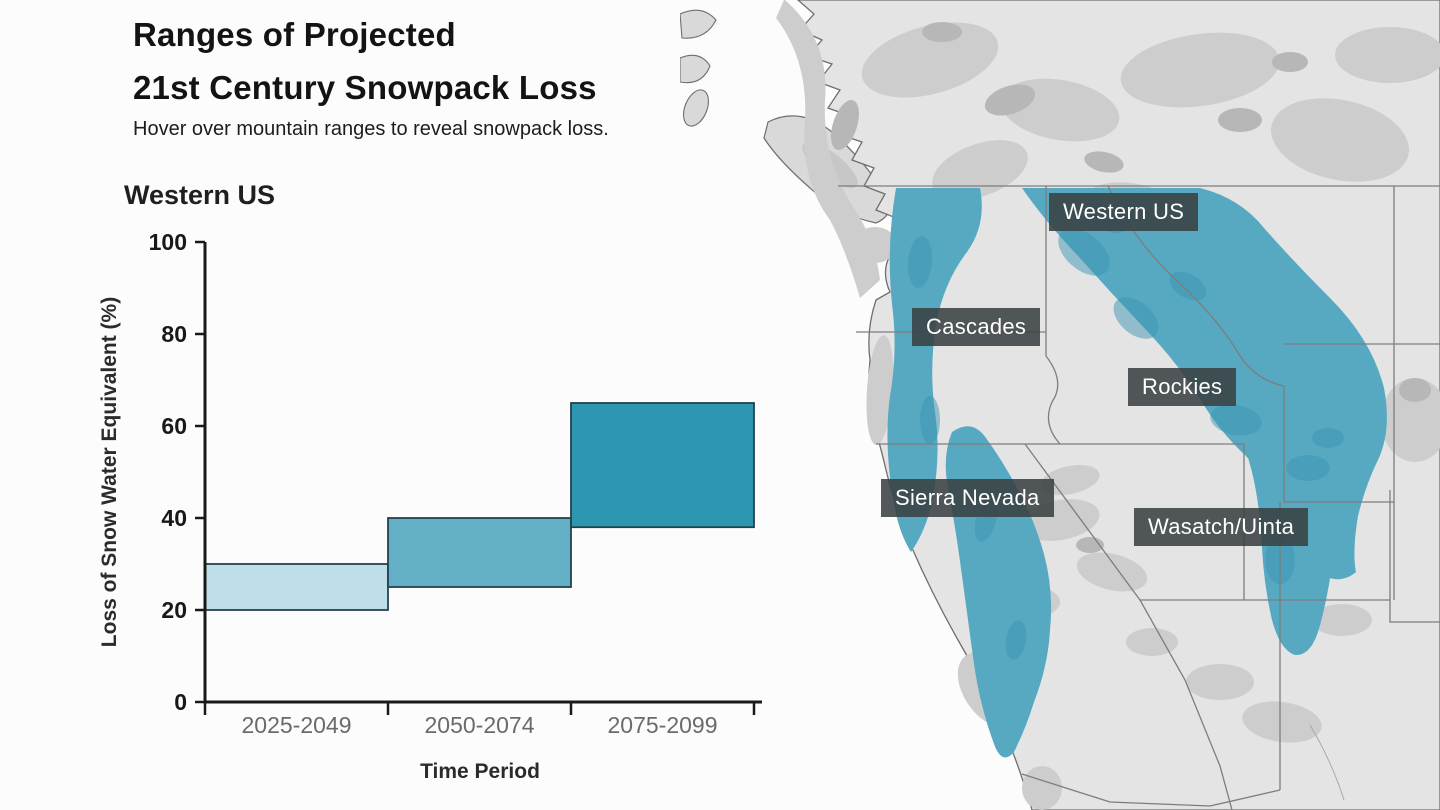  I want to click on x-tick-label: 2050-2074, so click(480, 725).